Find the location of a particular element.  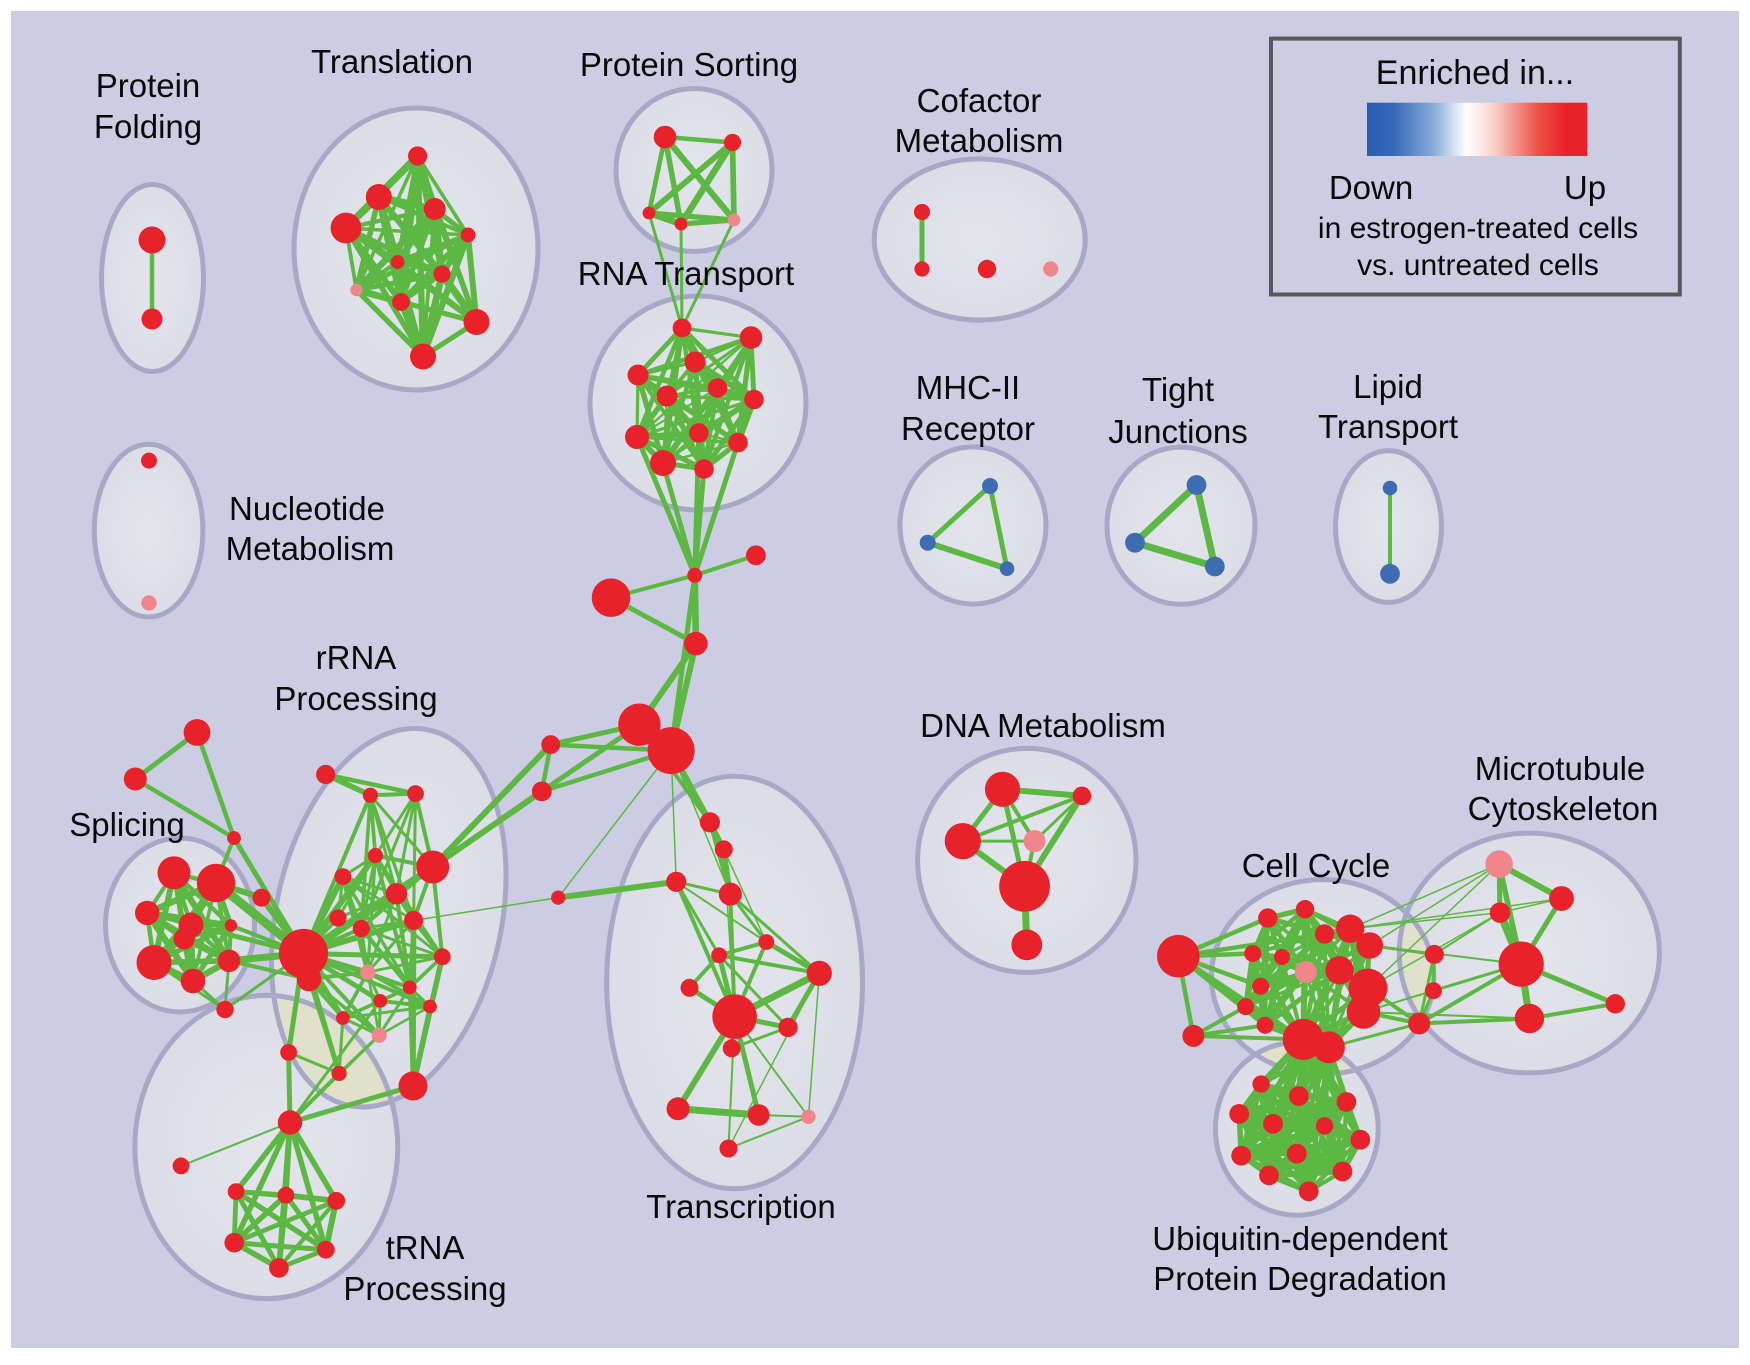

svg-text: Down is located at coordinates (1371, 187).